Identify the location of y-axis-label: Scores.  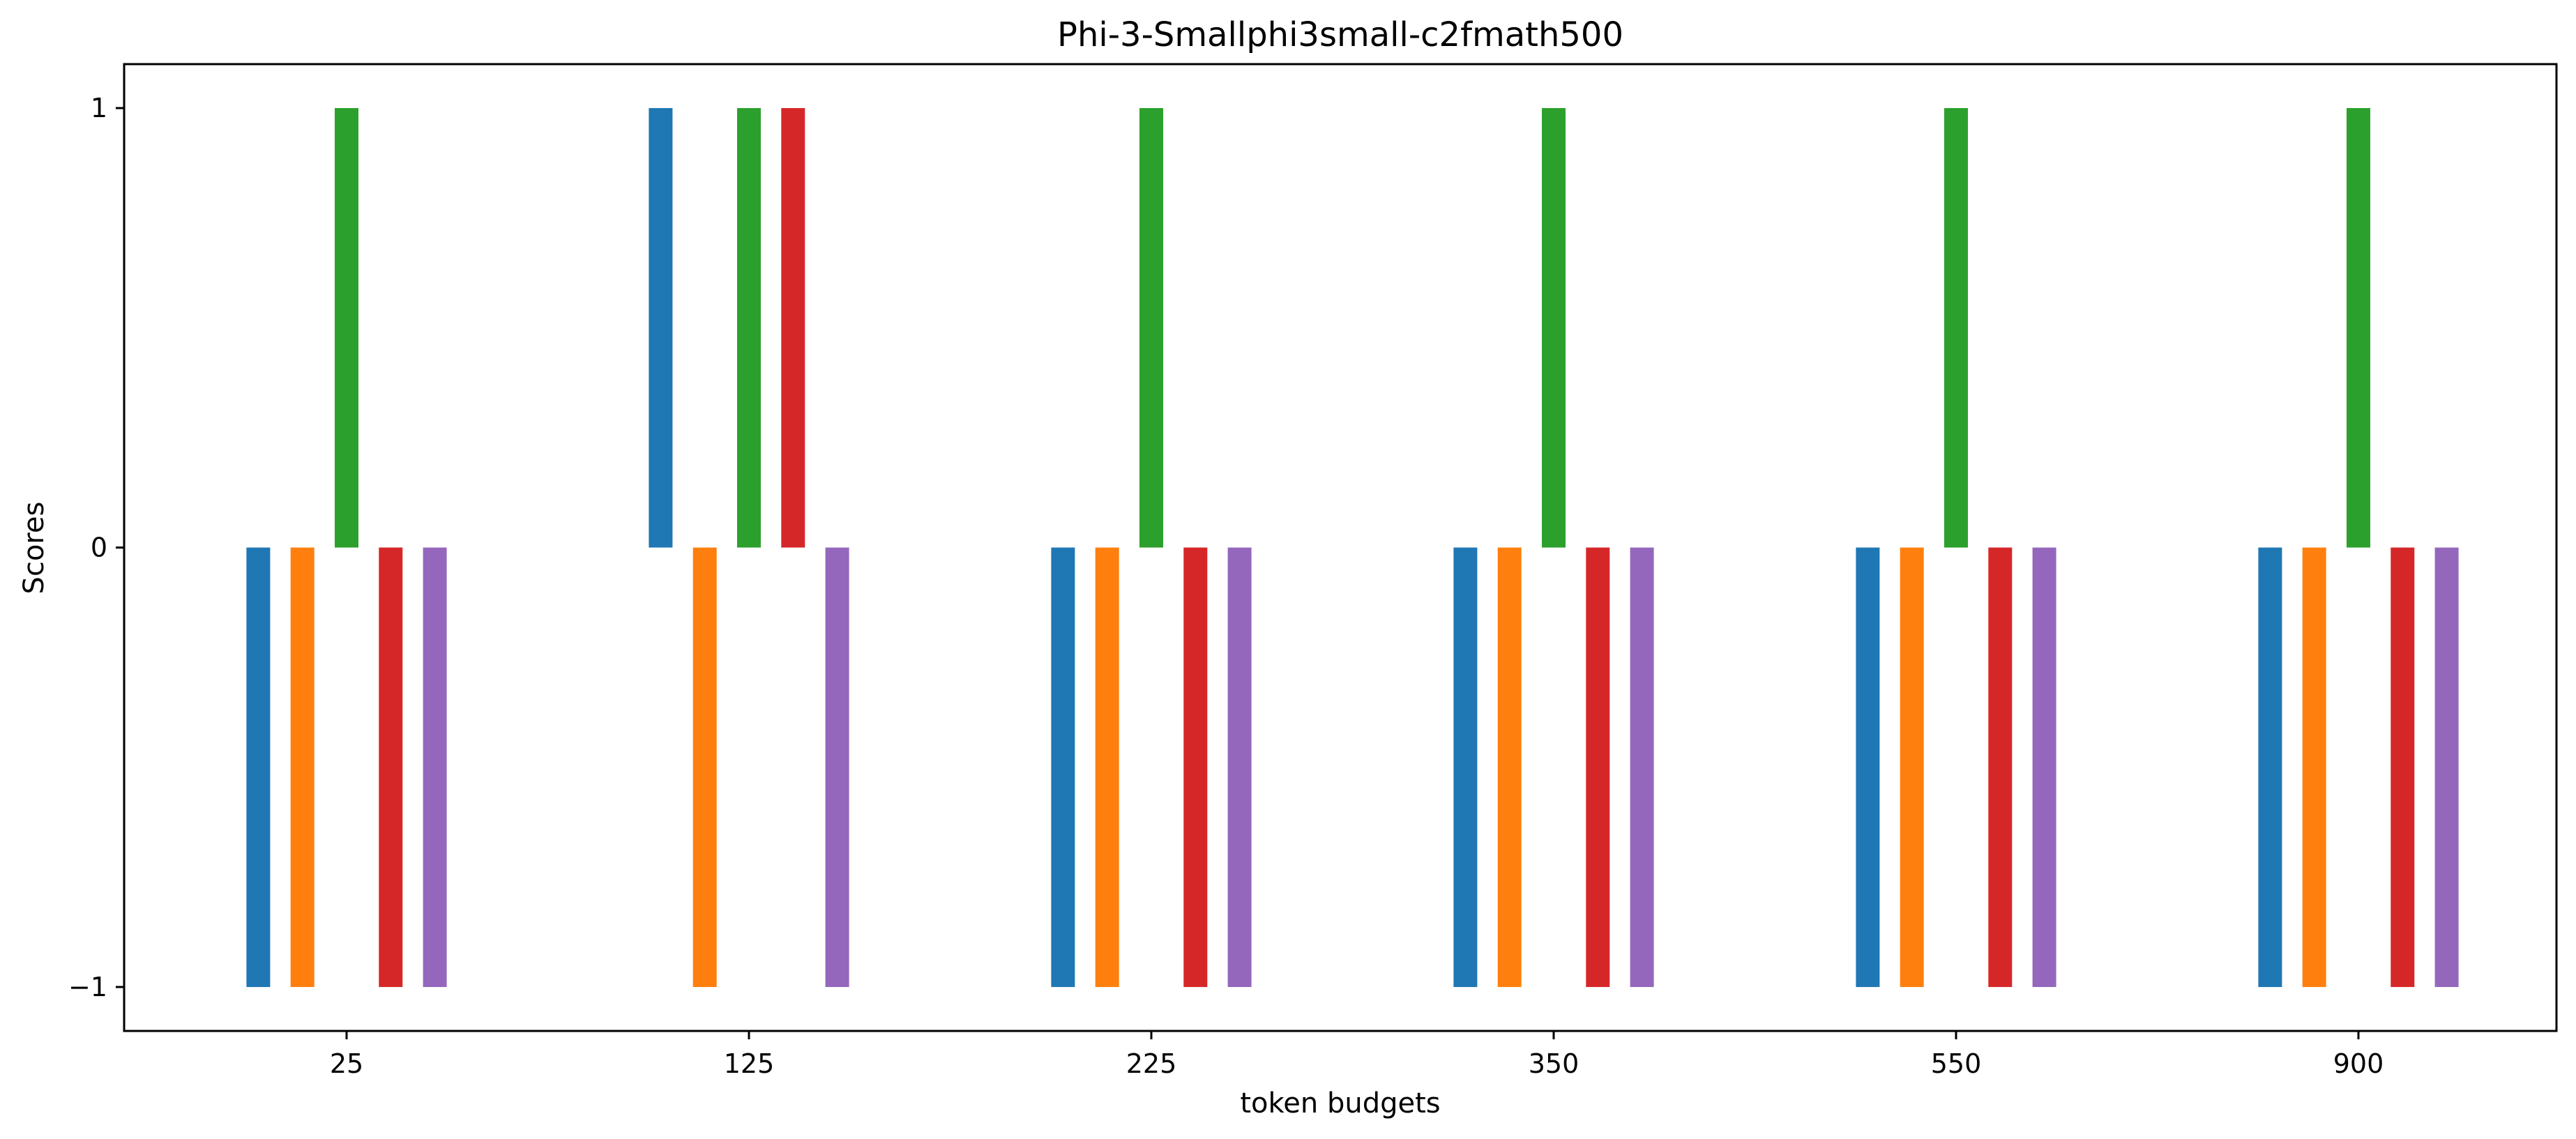
(34, 548).